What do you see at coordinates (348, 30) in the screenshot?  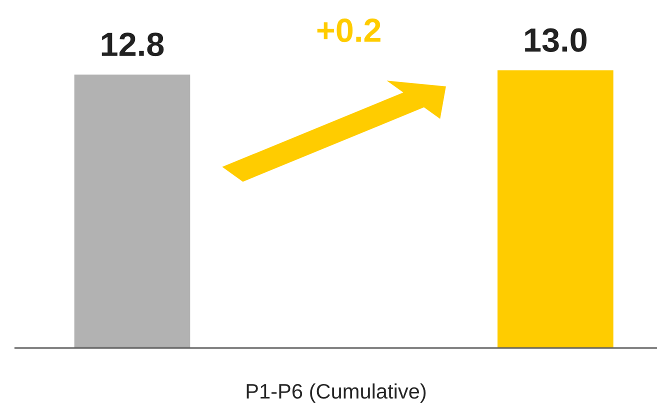 I see `text: +0.2` at bounding box center [348, 30].